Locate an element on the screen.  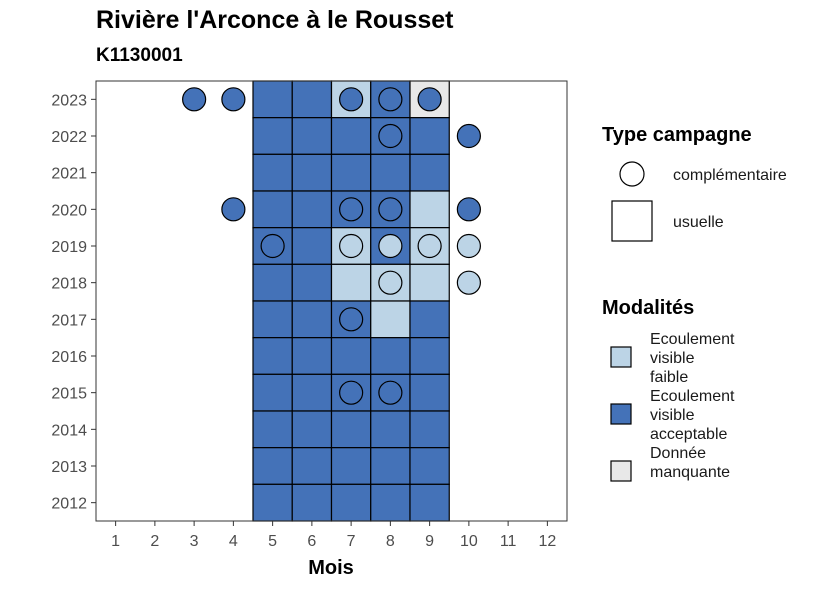
legend-label-line: Donnée is located at coordinates (678, 453).